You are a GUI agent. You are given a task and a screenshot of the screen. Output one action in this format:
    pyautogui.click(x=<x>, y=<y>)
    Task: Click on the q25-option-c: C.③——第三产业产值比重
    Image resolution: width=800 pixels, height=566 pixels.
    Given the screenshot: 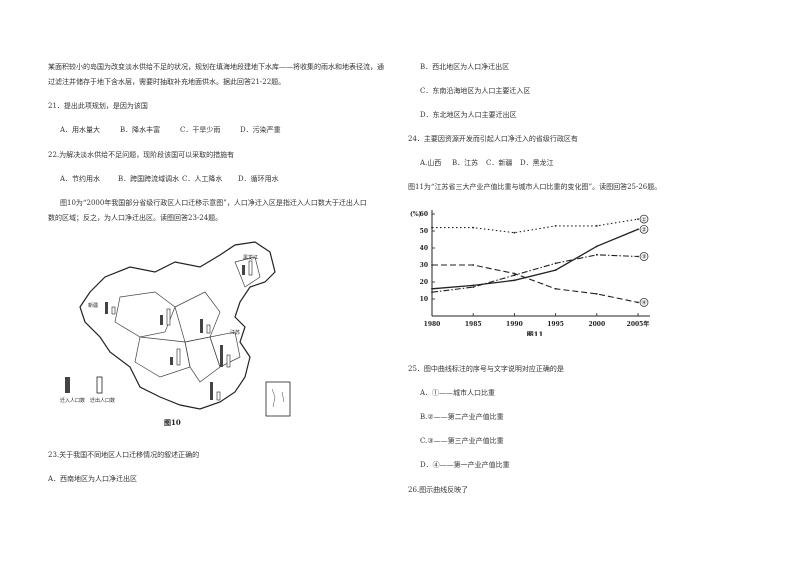 What is the action you would take?
    pyautogui.click(x=462, y=441)
    